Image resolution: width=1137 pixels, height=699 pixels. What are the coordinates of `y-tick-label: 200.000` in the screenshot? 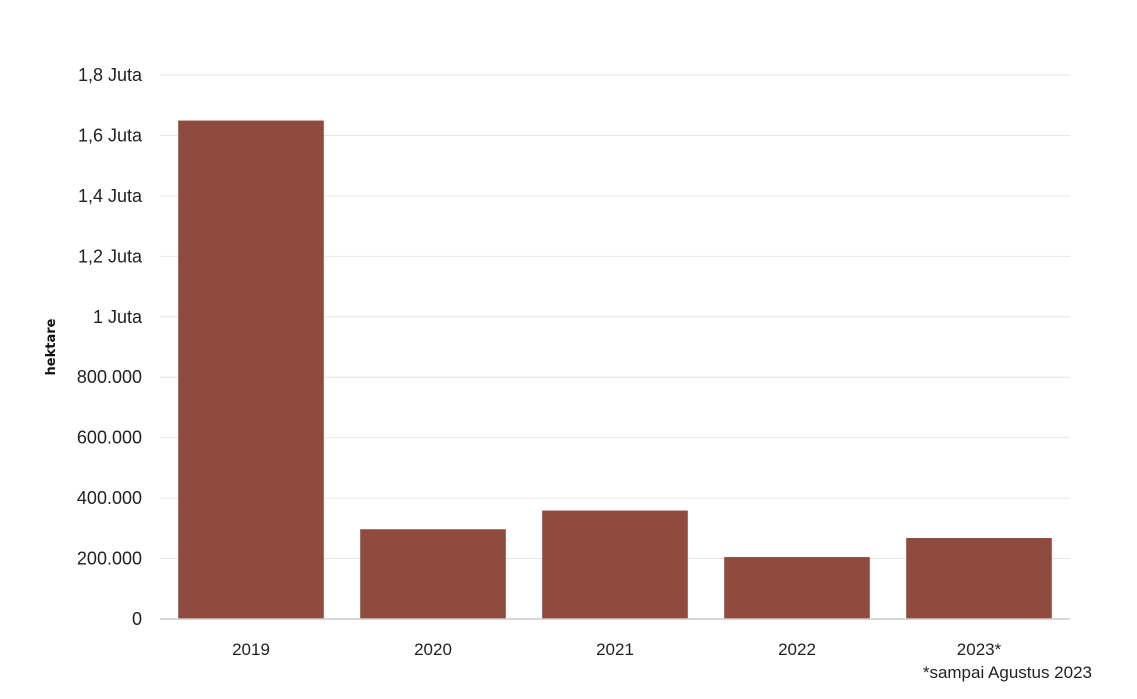 It's located at (109, 559).